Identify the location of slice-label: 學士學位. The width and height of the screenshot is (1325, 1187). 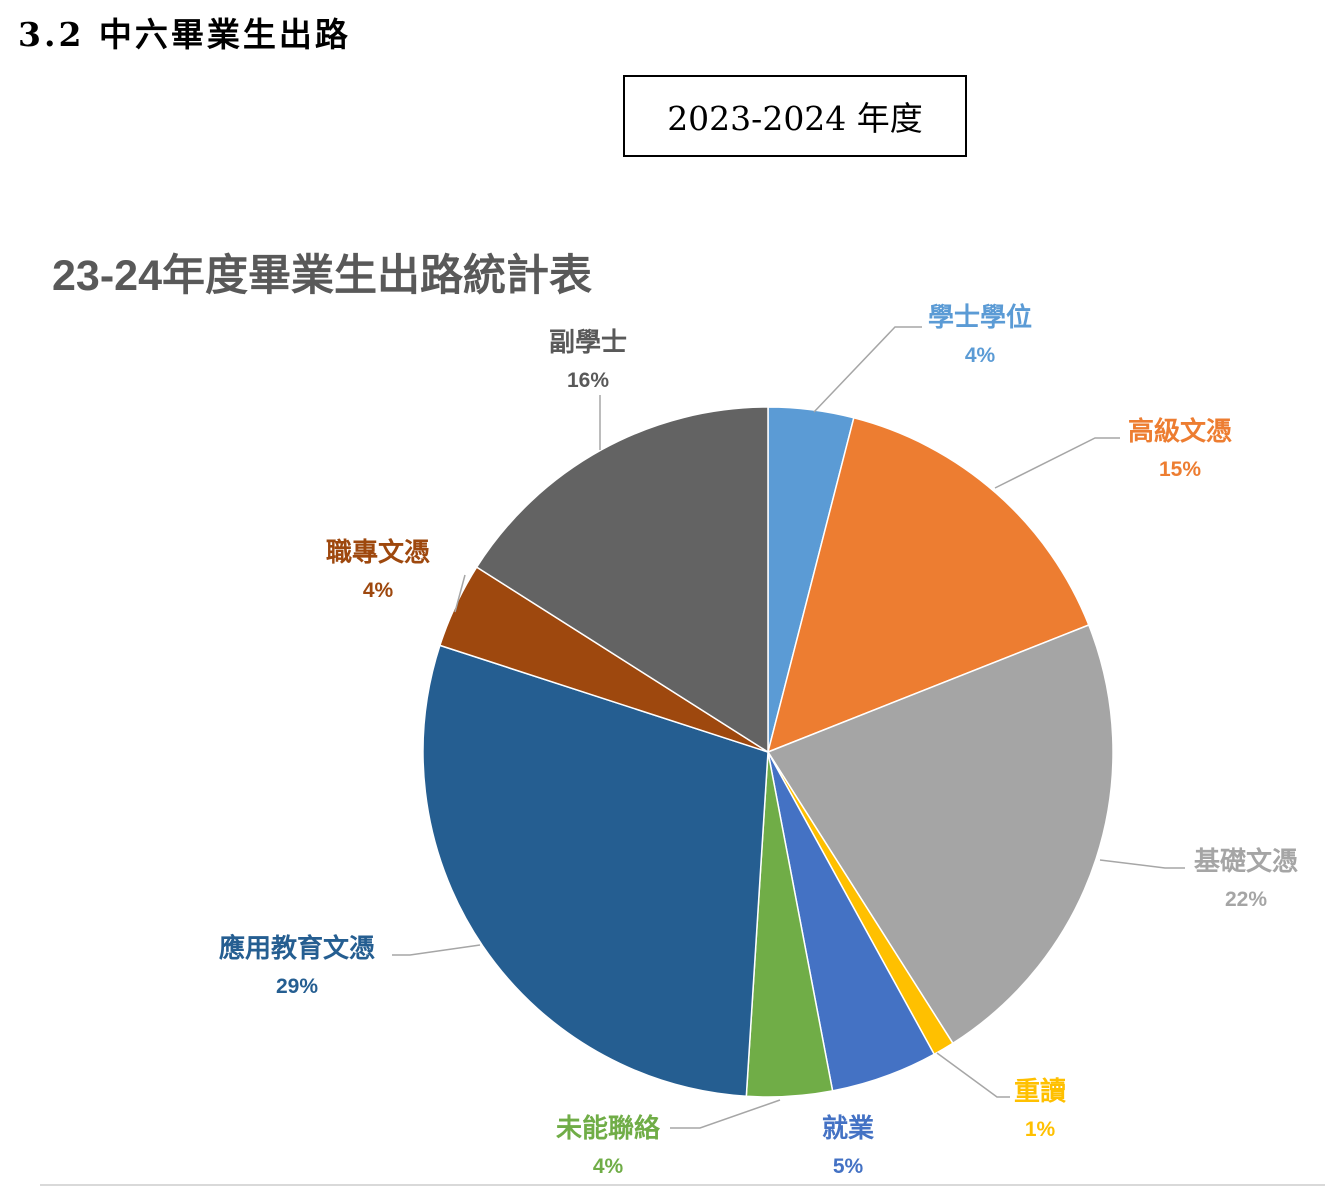
(980, 317).